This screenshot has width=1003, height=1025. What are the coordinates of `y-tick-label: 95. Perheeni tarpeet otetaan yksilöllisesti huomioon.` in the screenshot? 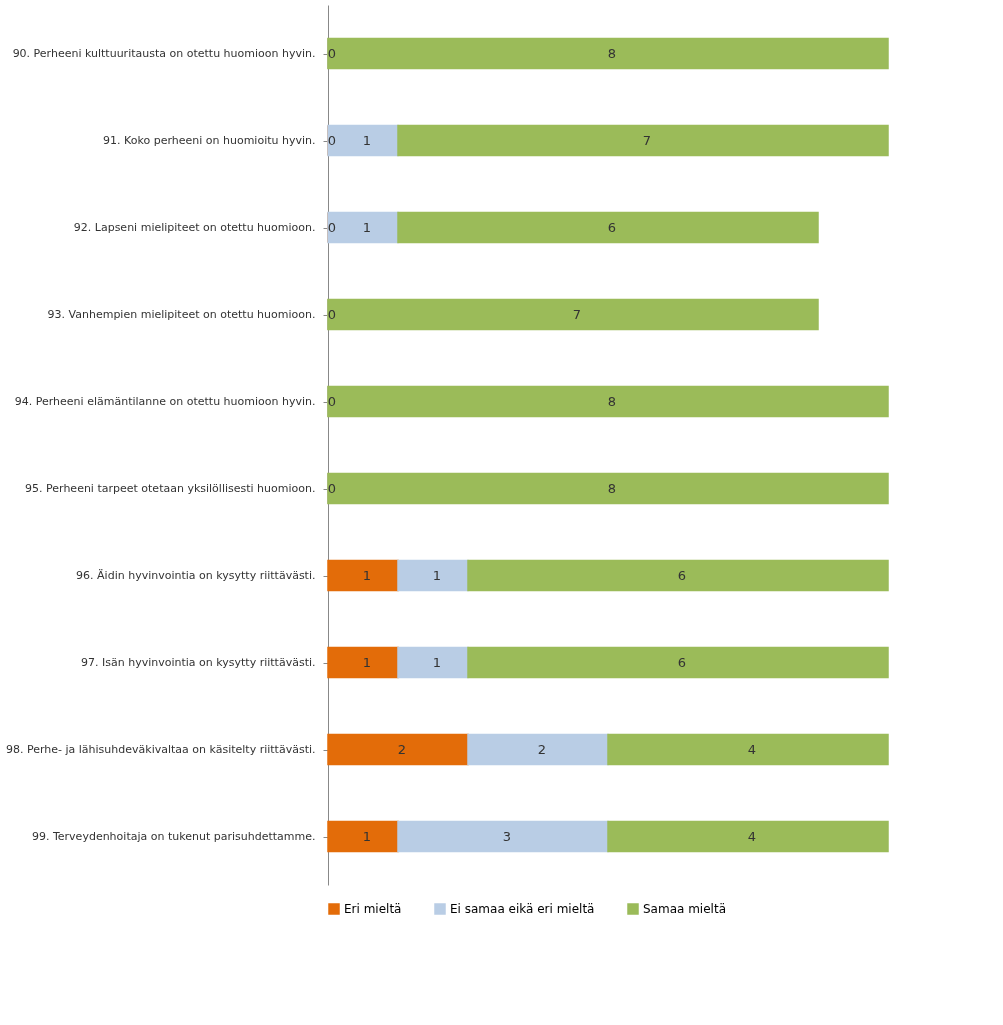 It's located at (170, 488).